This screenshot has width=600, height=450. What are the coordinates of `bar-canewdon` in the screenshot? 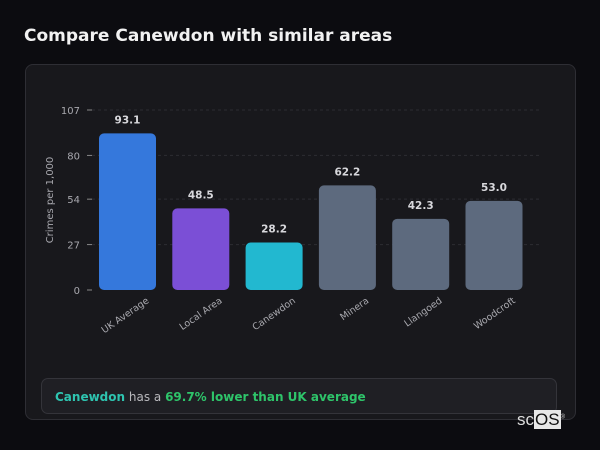 It's located at (274, 266).